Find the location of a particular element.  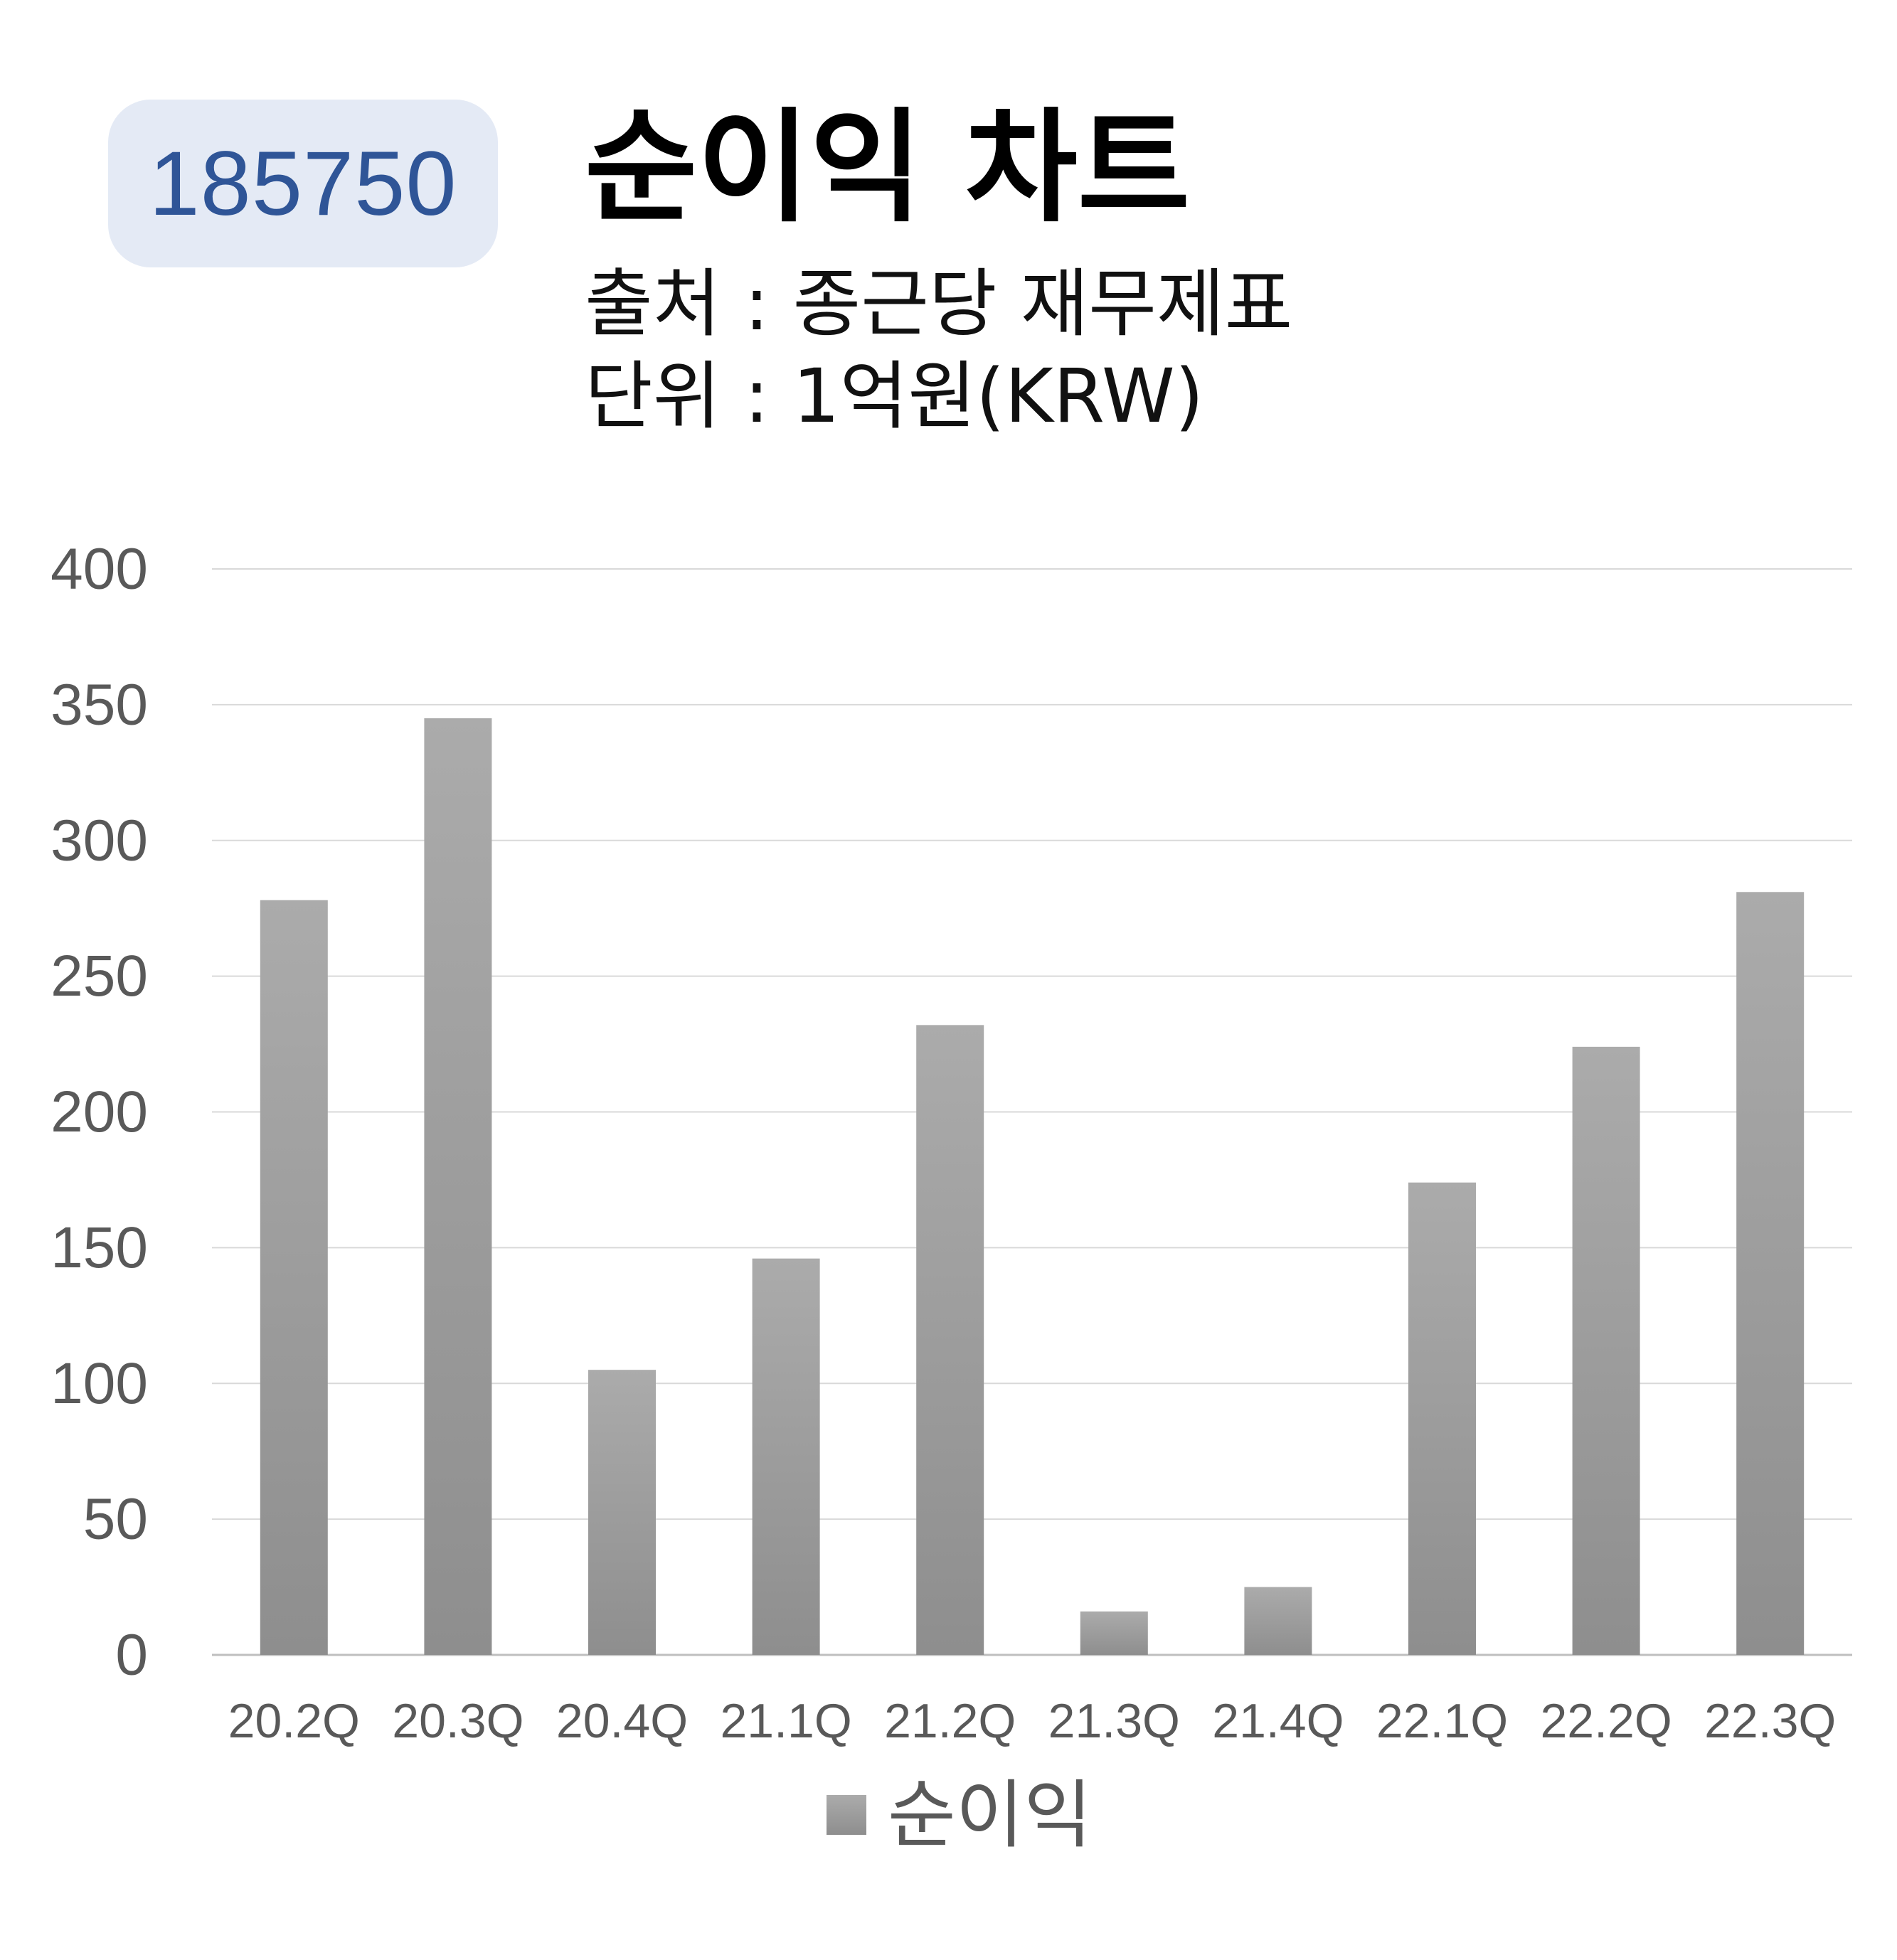

y-axis-ticks: 0 50 100 150 200 250 300 350 400 is located at coordinates (100, 1112).